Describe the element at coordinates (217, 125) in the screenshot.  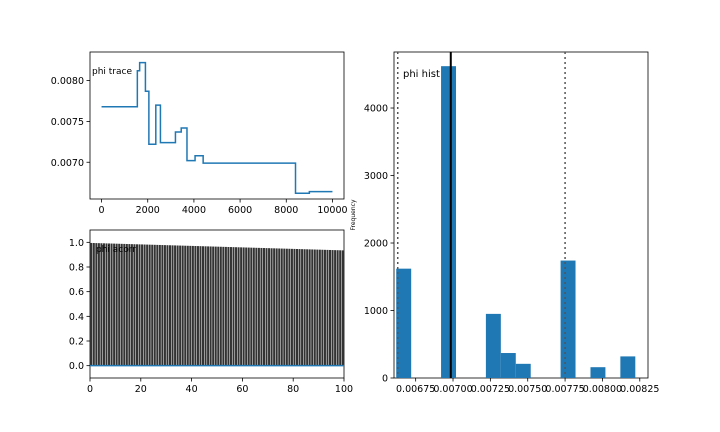
I see `trace-axes-frame` at that location.